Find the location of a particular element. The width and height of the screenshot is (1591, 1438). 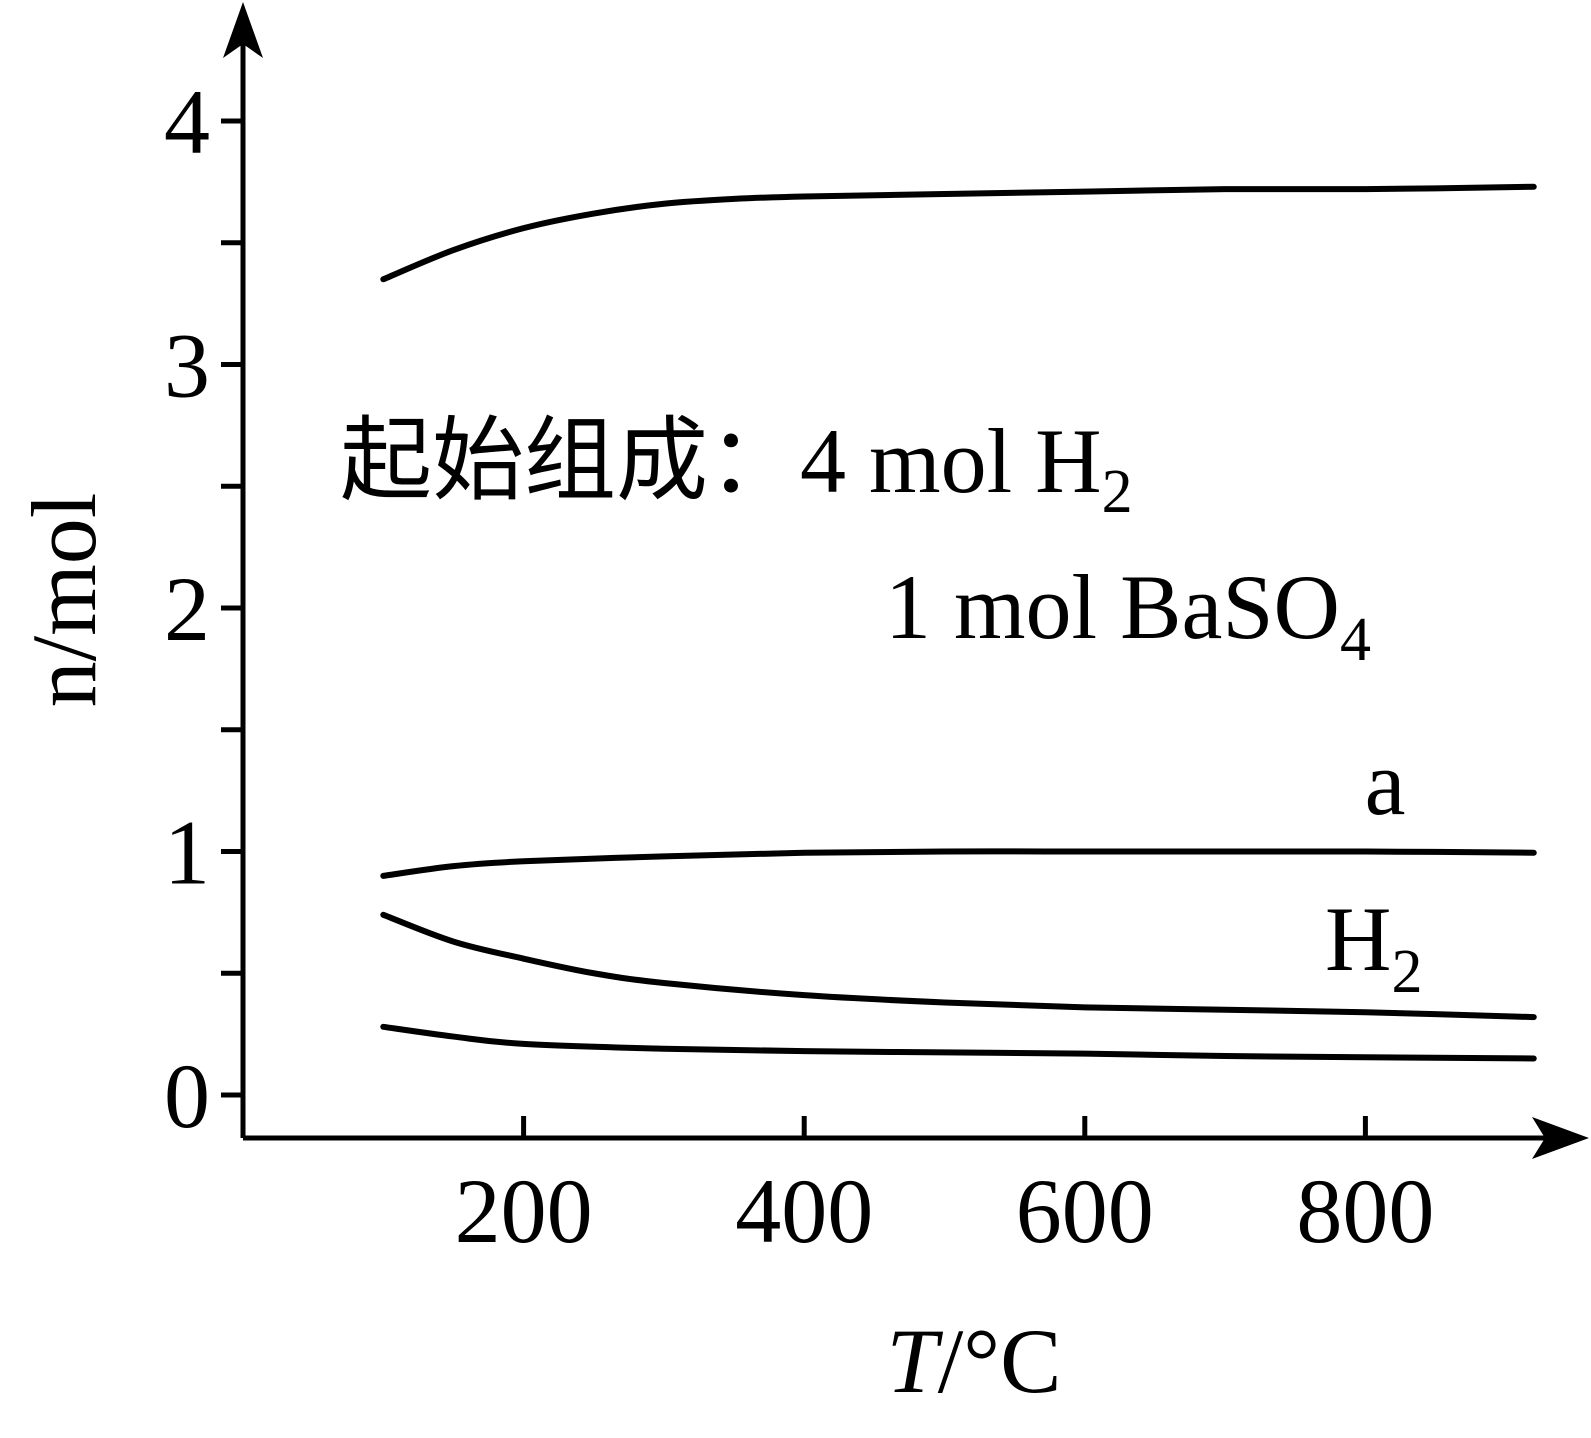

annotation-line2: 1 mol BaSO4 is located at coordinates (1128, 615).